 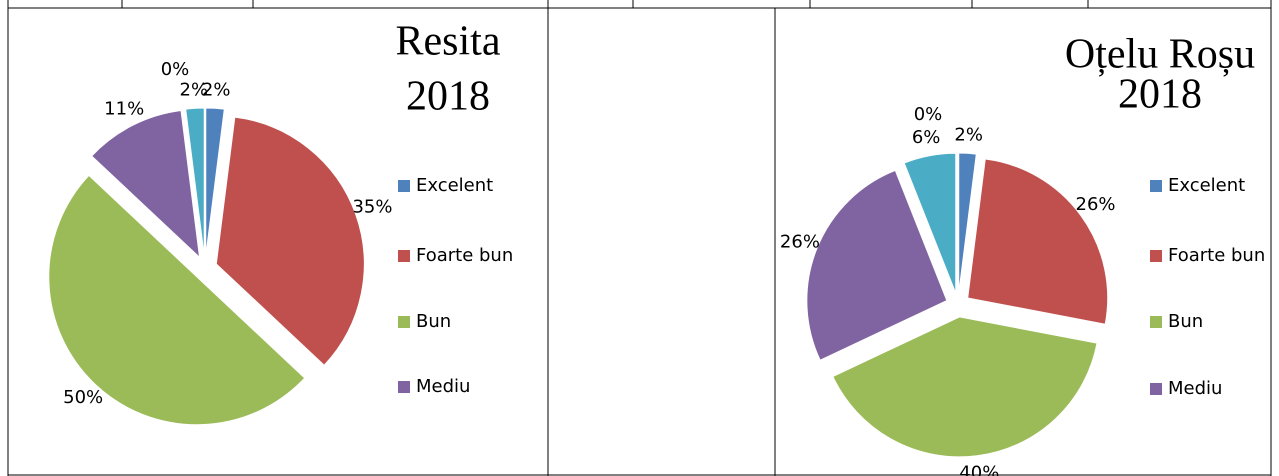 What do you see at coordinates (1160, 55) in the screenshot?
I see `chart-title: Oțelu Roșu` at bounding box center [1160, 55].